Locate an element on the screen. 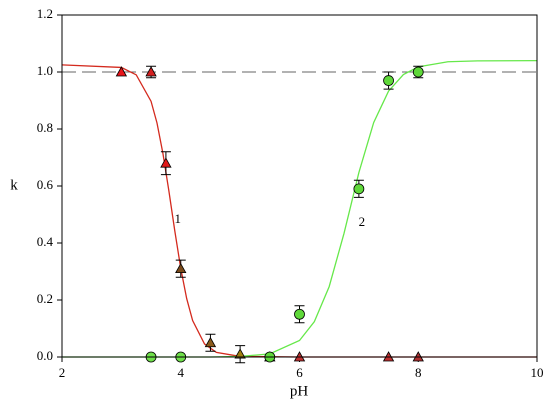 This screenshot has width=550, height=407. y-tick-label: 1.2 is located at coordinates (45, 13).